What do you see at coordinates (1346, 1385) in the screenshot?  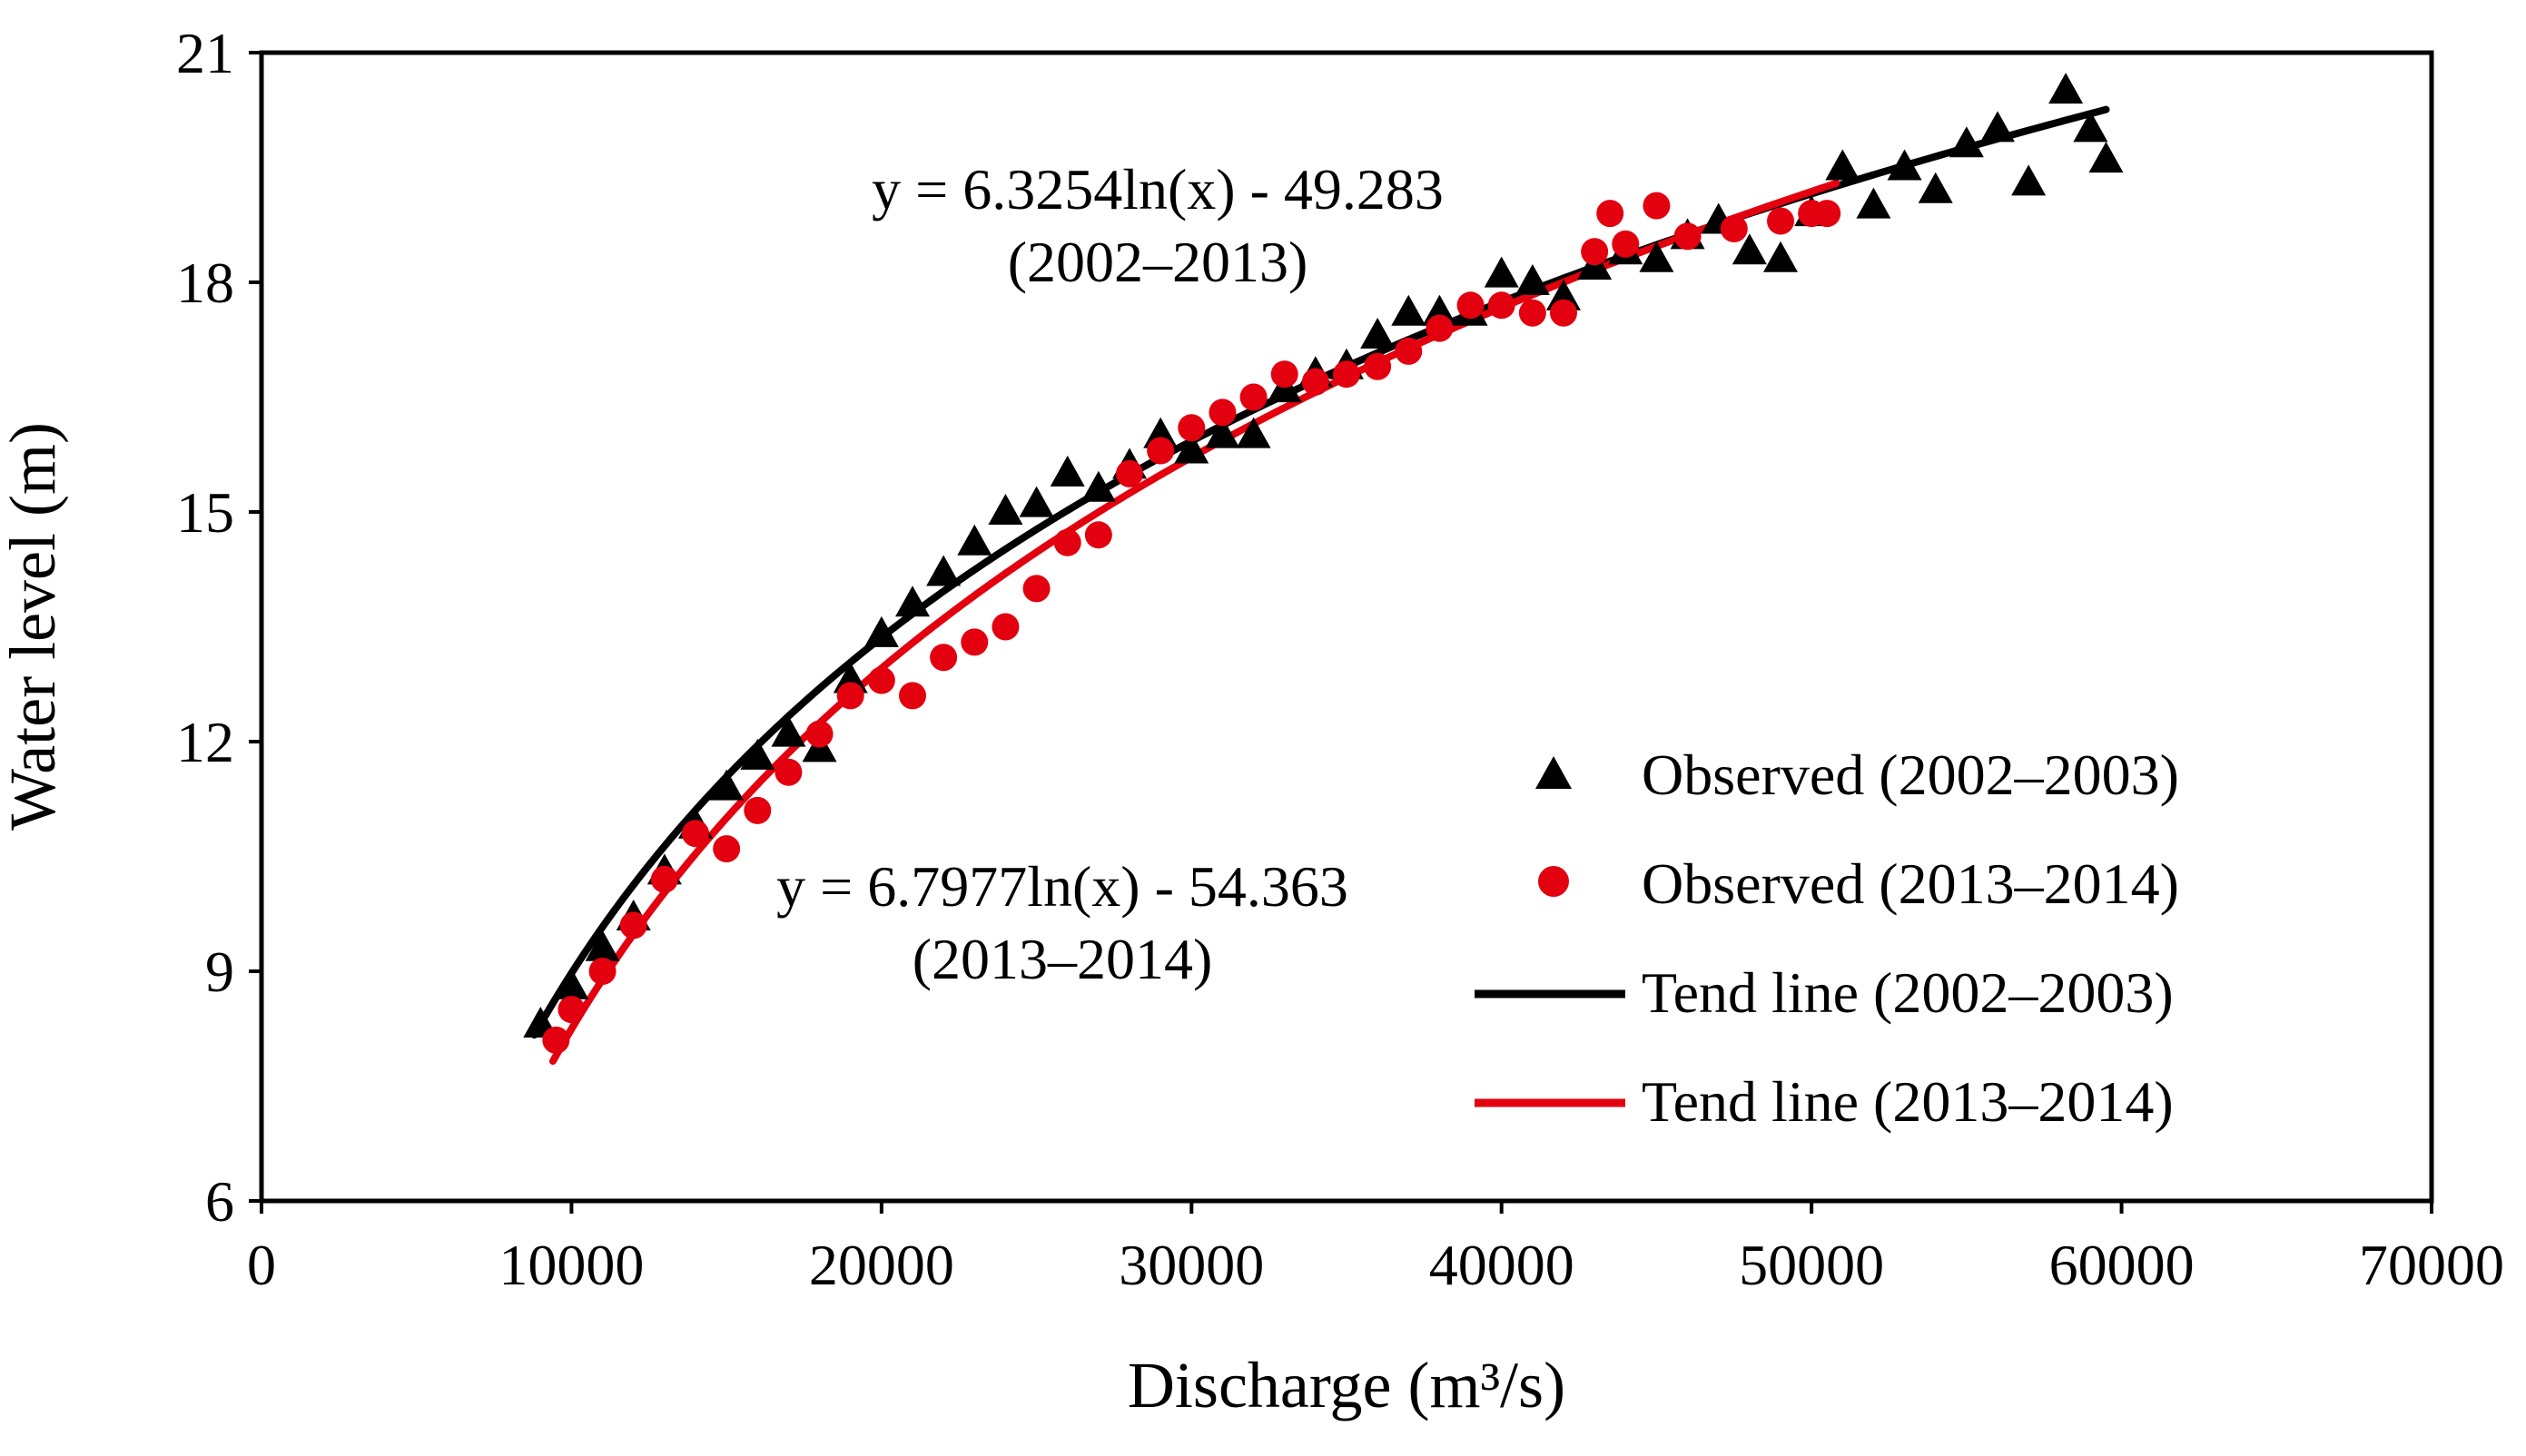 I see `x-axis-title: Discharge (m³/s)` at bounding box center [1346, 1385].